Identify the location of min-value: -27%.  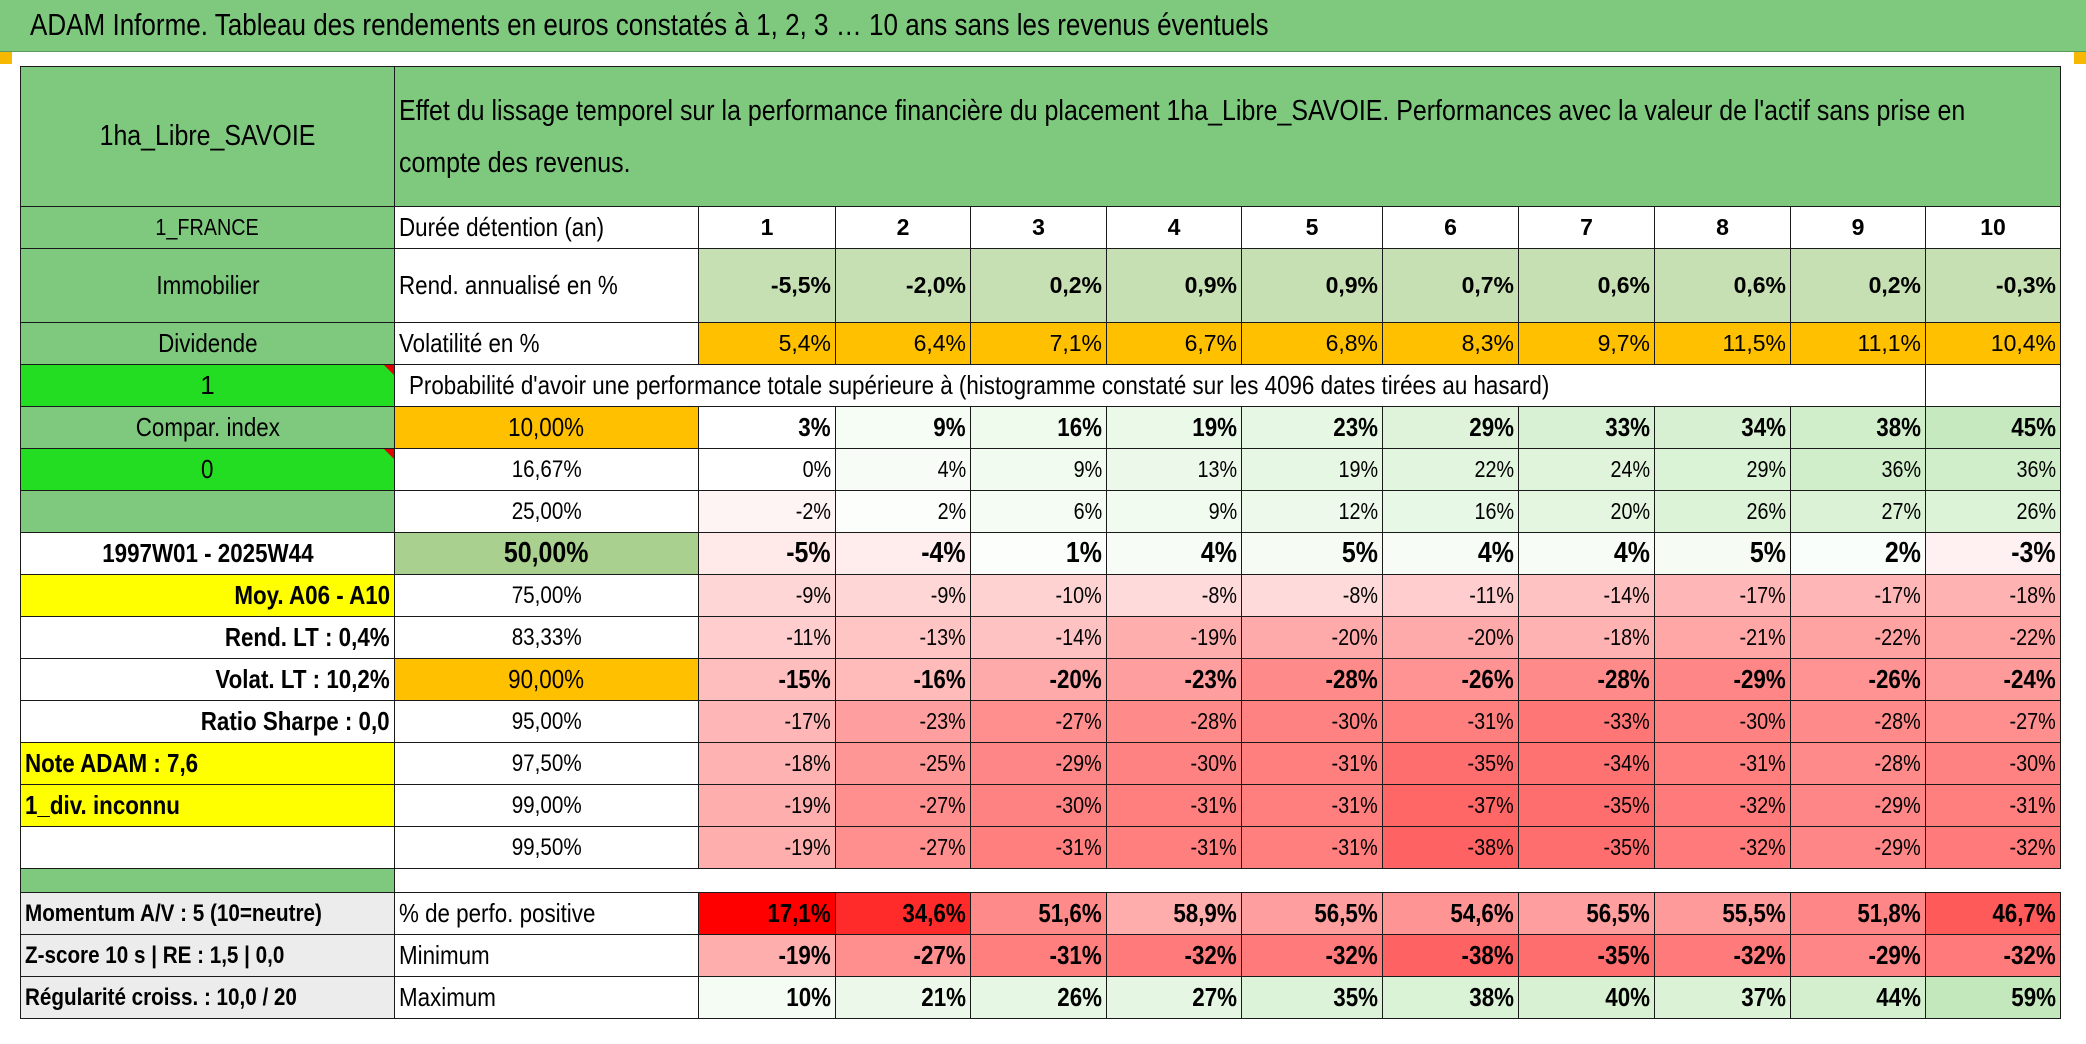
(903, 955).